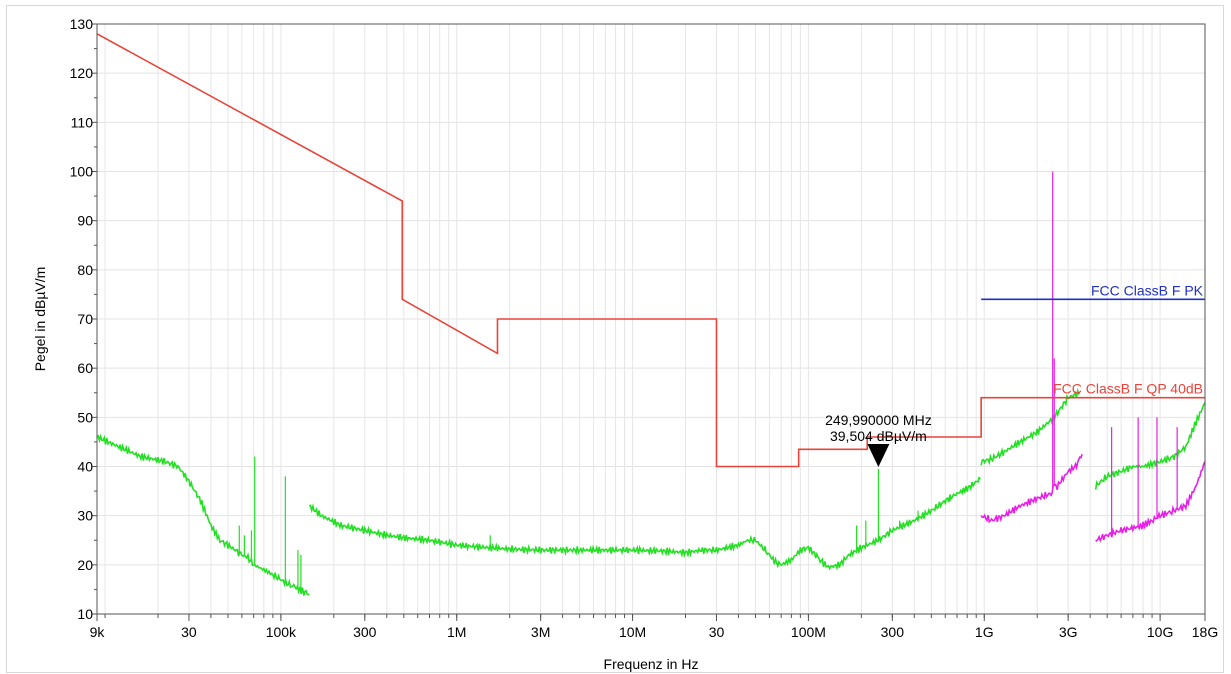  What do you see at coordinates (651, 664) in the screenshot?
I see `x-axis-title: Frequenz in Hz` at bounding box center [651, 664].